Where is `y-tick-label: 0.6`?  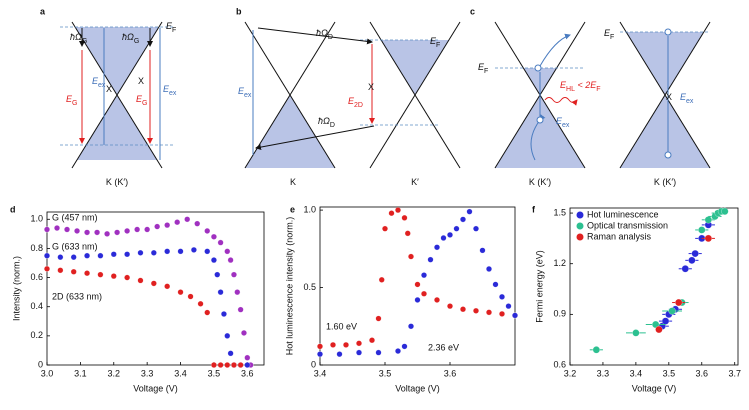 y-tick-label: 0.6 is located at coordinates (36, 277).